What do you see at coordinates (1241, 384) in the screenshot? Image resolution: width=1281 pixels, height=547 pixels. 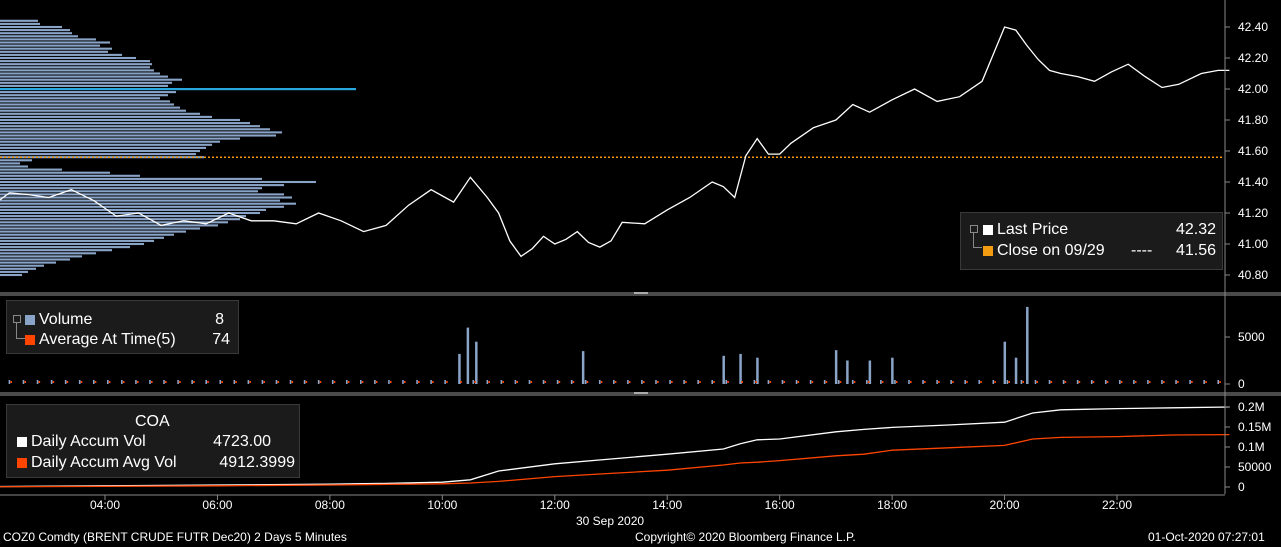 I see `y-tick-label: 0` at bounding box center [1241, 384].